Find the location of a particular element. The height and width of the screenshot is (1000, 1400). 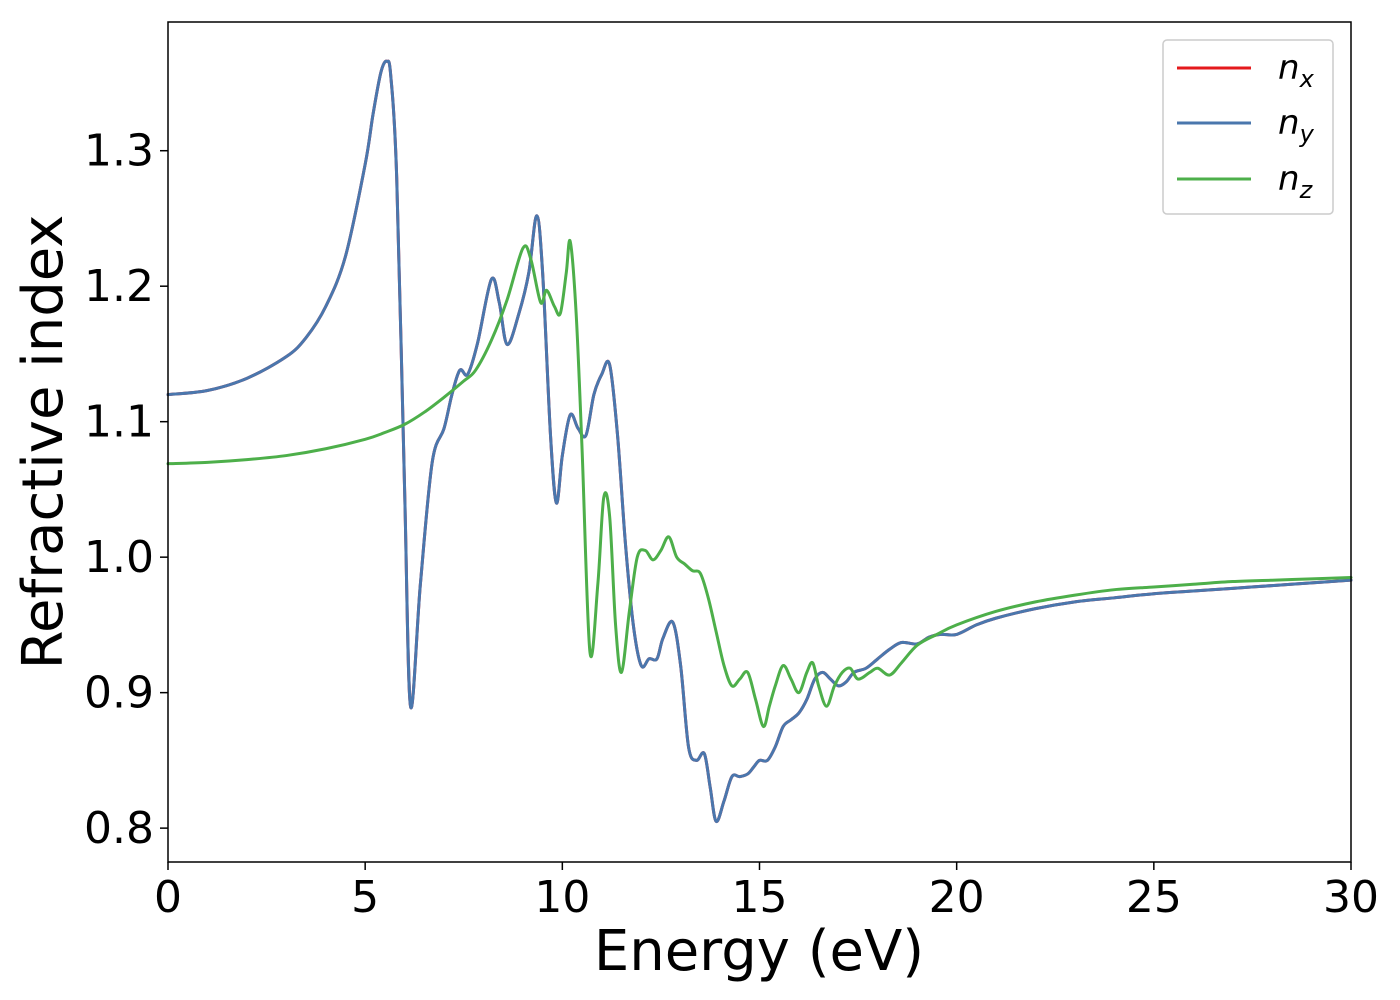

y-tick-label: 0.9 is located at coordinates (119, 693).